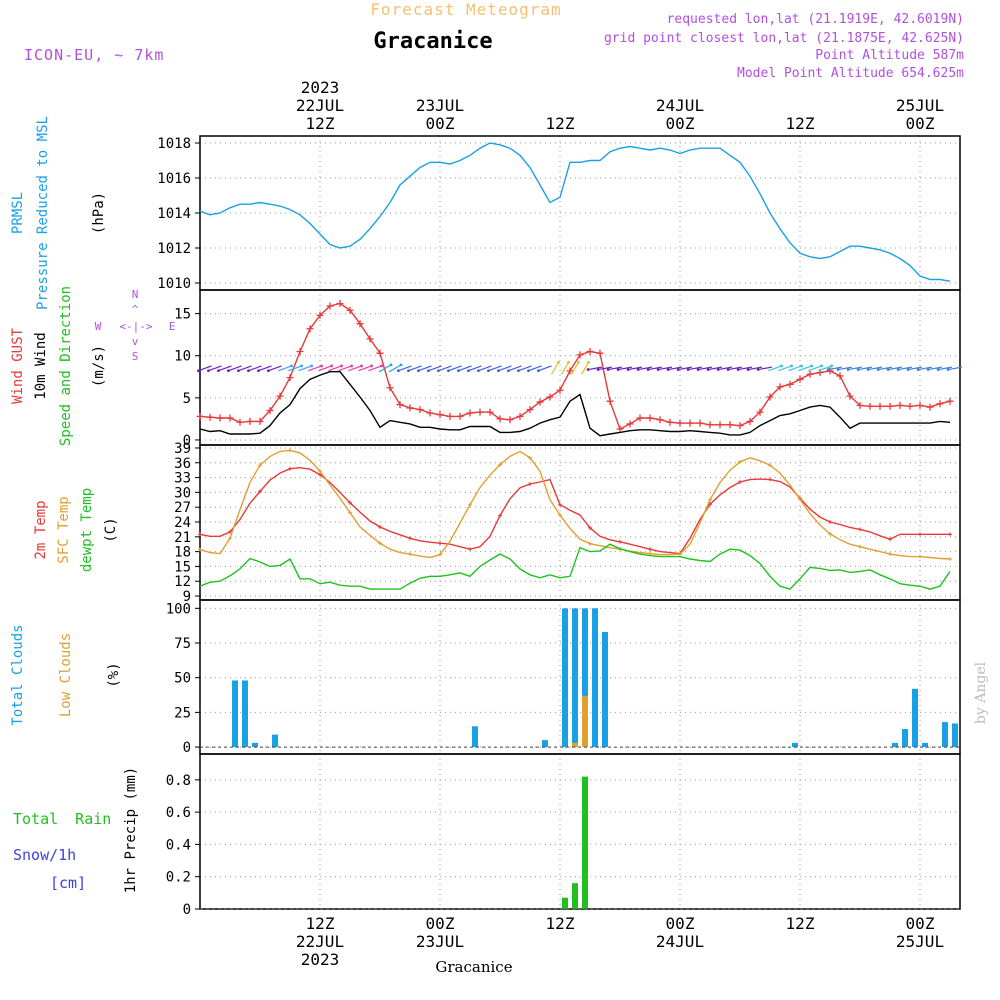 Image resolution: width=1000 pixels, height=1000 pixels. Describe the element at coordinates (66, 366) in the screenshot. I see `wind-speed-dir-label: Speed and Direction` at that location.